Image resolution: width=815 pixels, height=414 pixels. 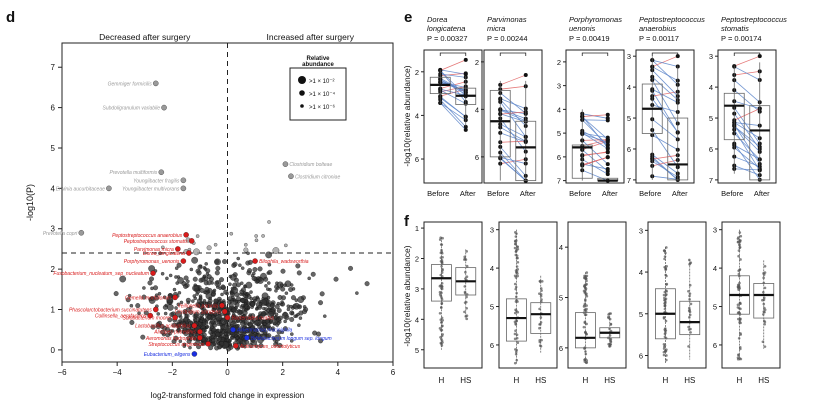 What do you see at coordinates (751, 295) in the screenshot?
I see `subplot-frame` at bounding box center [751, 295].